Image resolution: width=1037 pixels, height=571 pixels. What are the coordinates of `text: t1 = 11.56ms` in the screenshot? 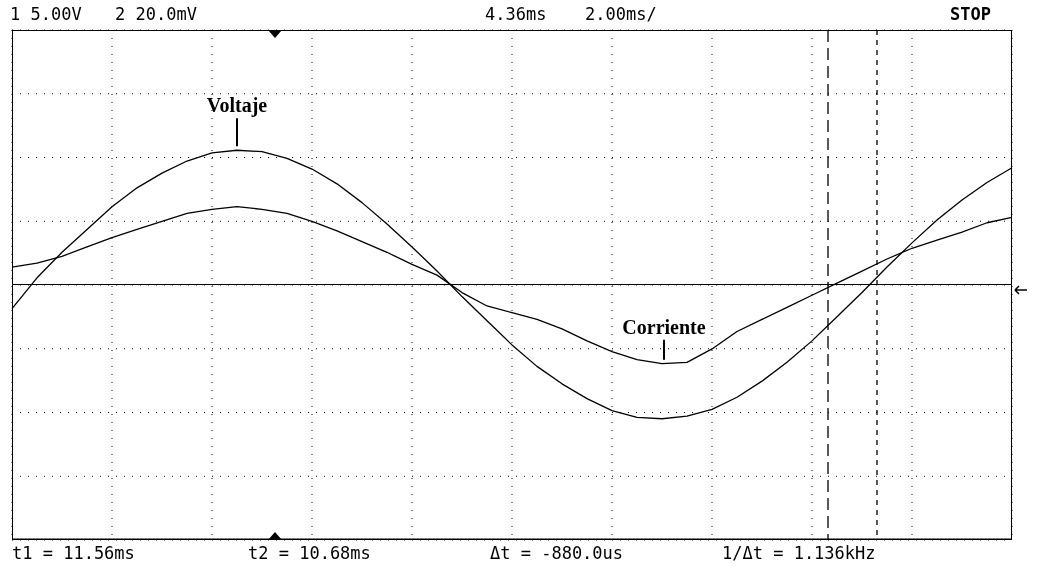 It's located at (73, 553).